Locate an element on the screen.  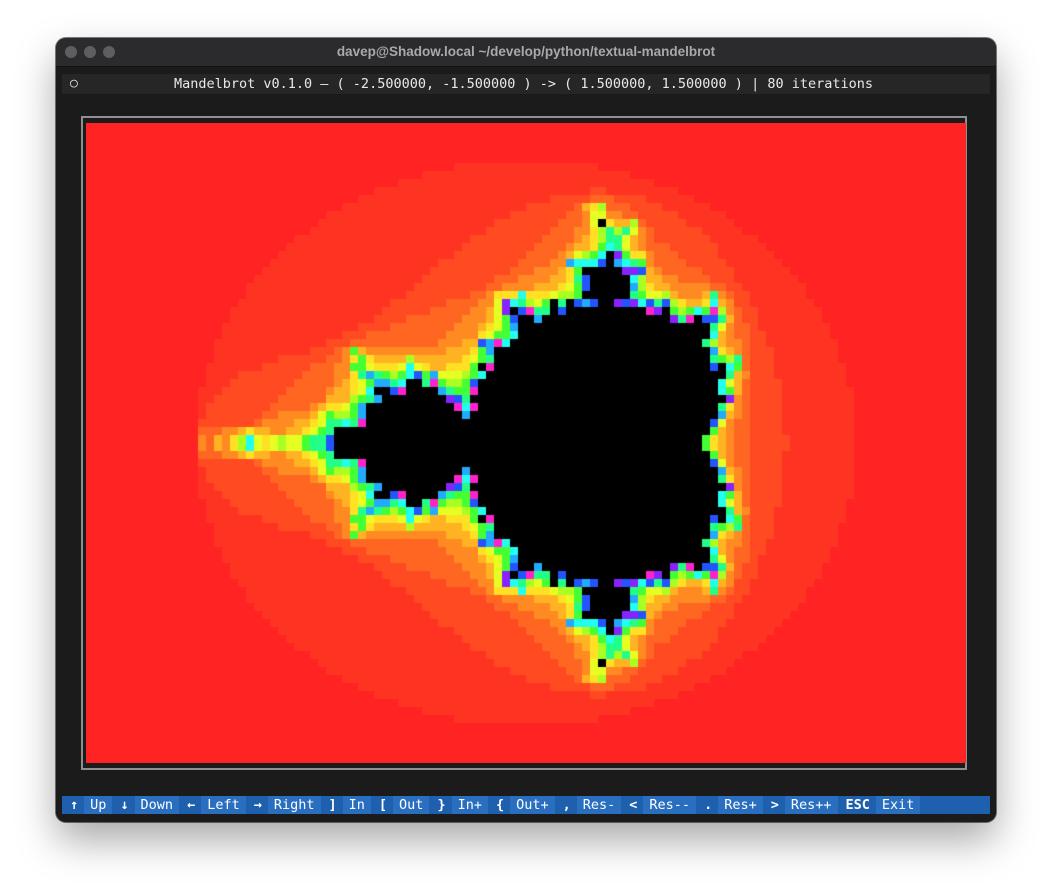
binding-key: ← is located at coordinates (190, 805).